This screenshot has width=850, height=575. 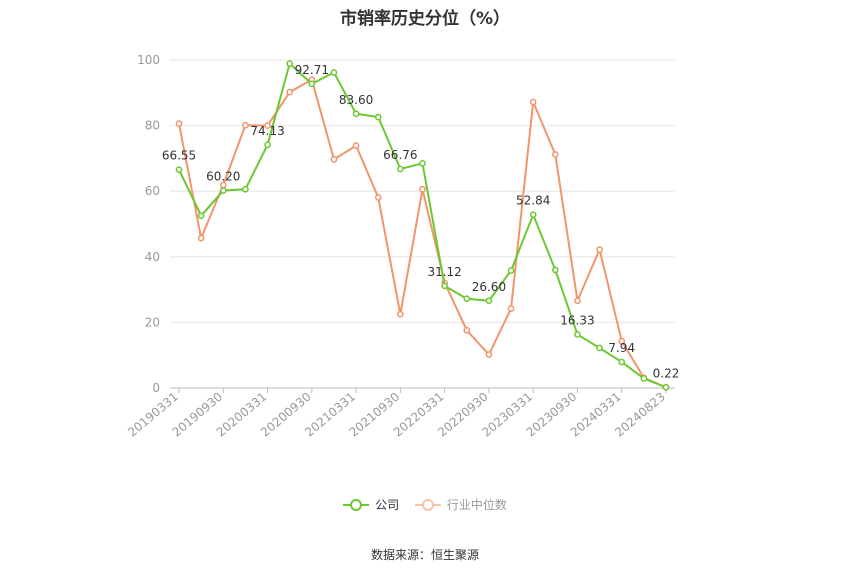 I want to click on data-label: 60.20, so click(x=223, y=177).